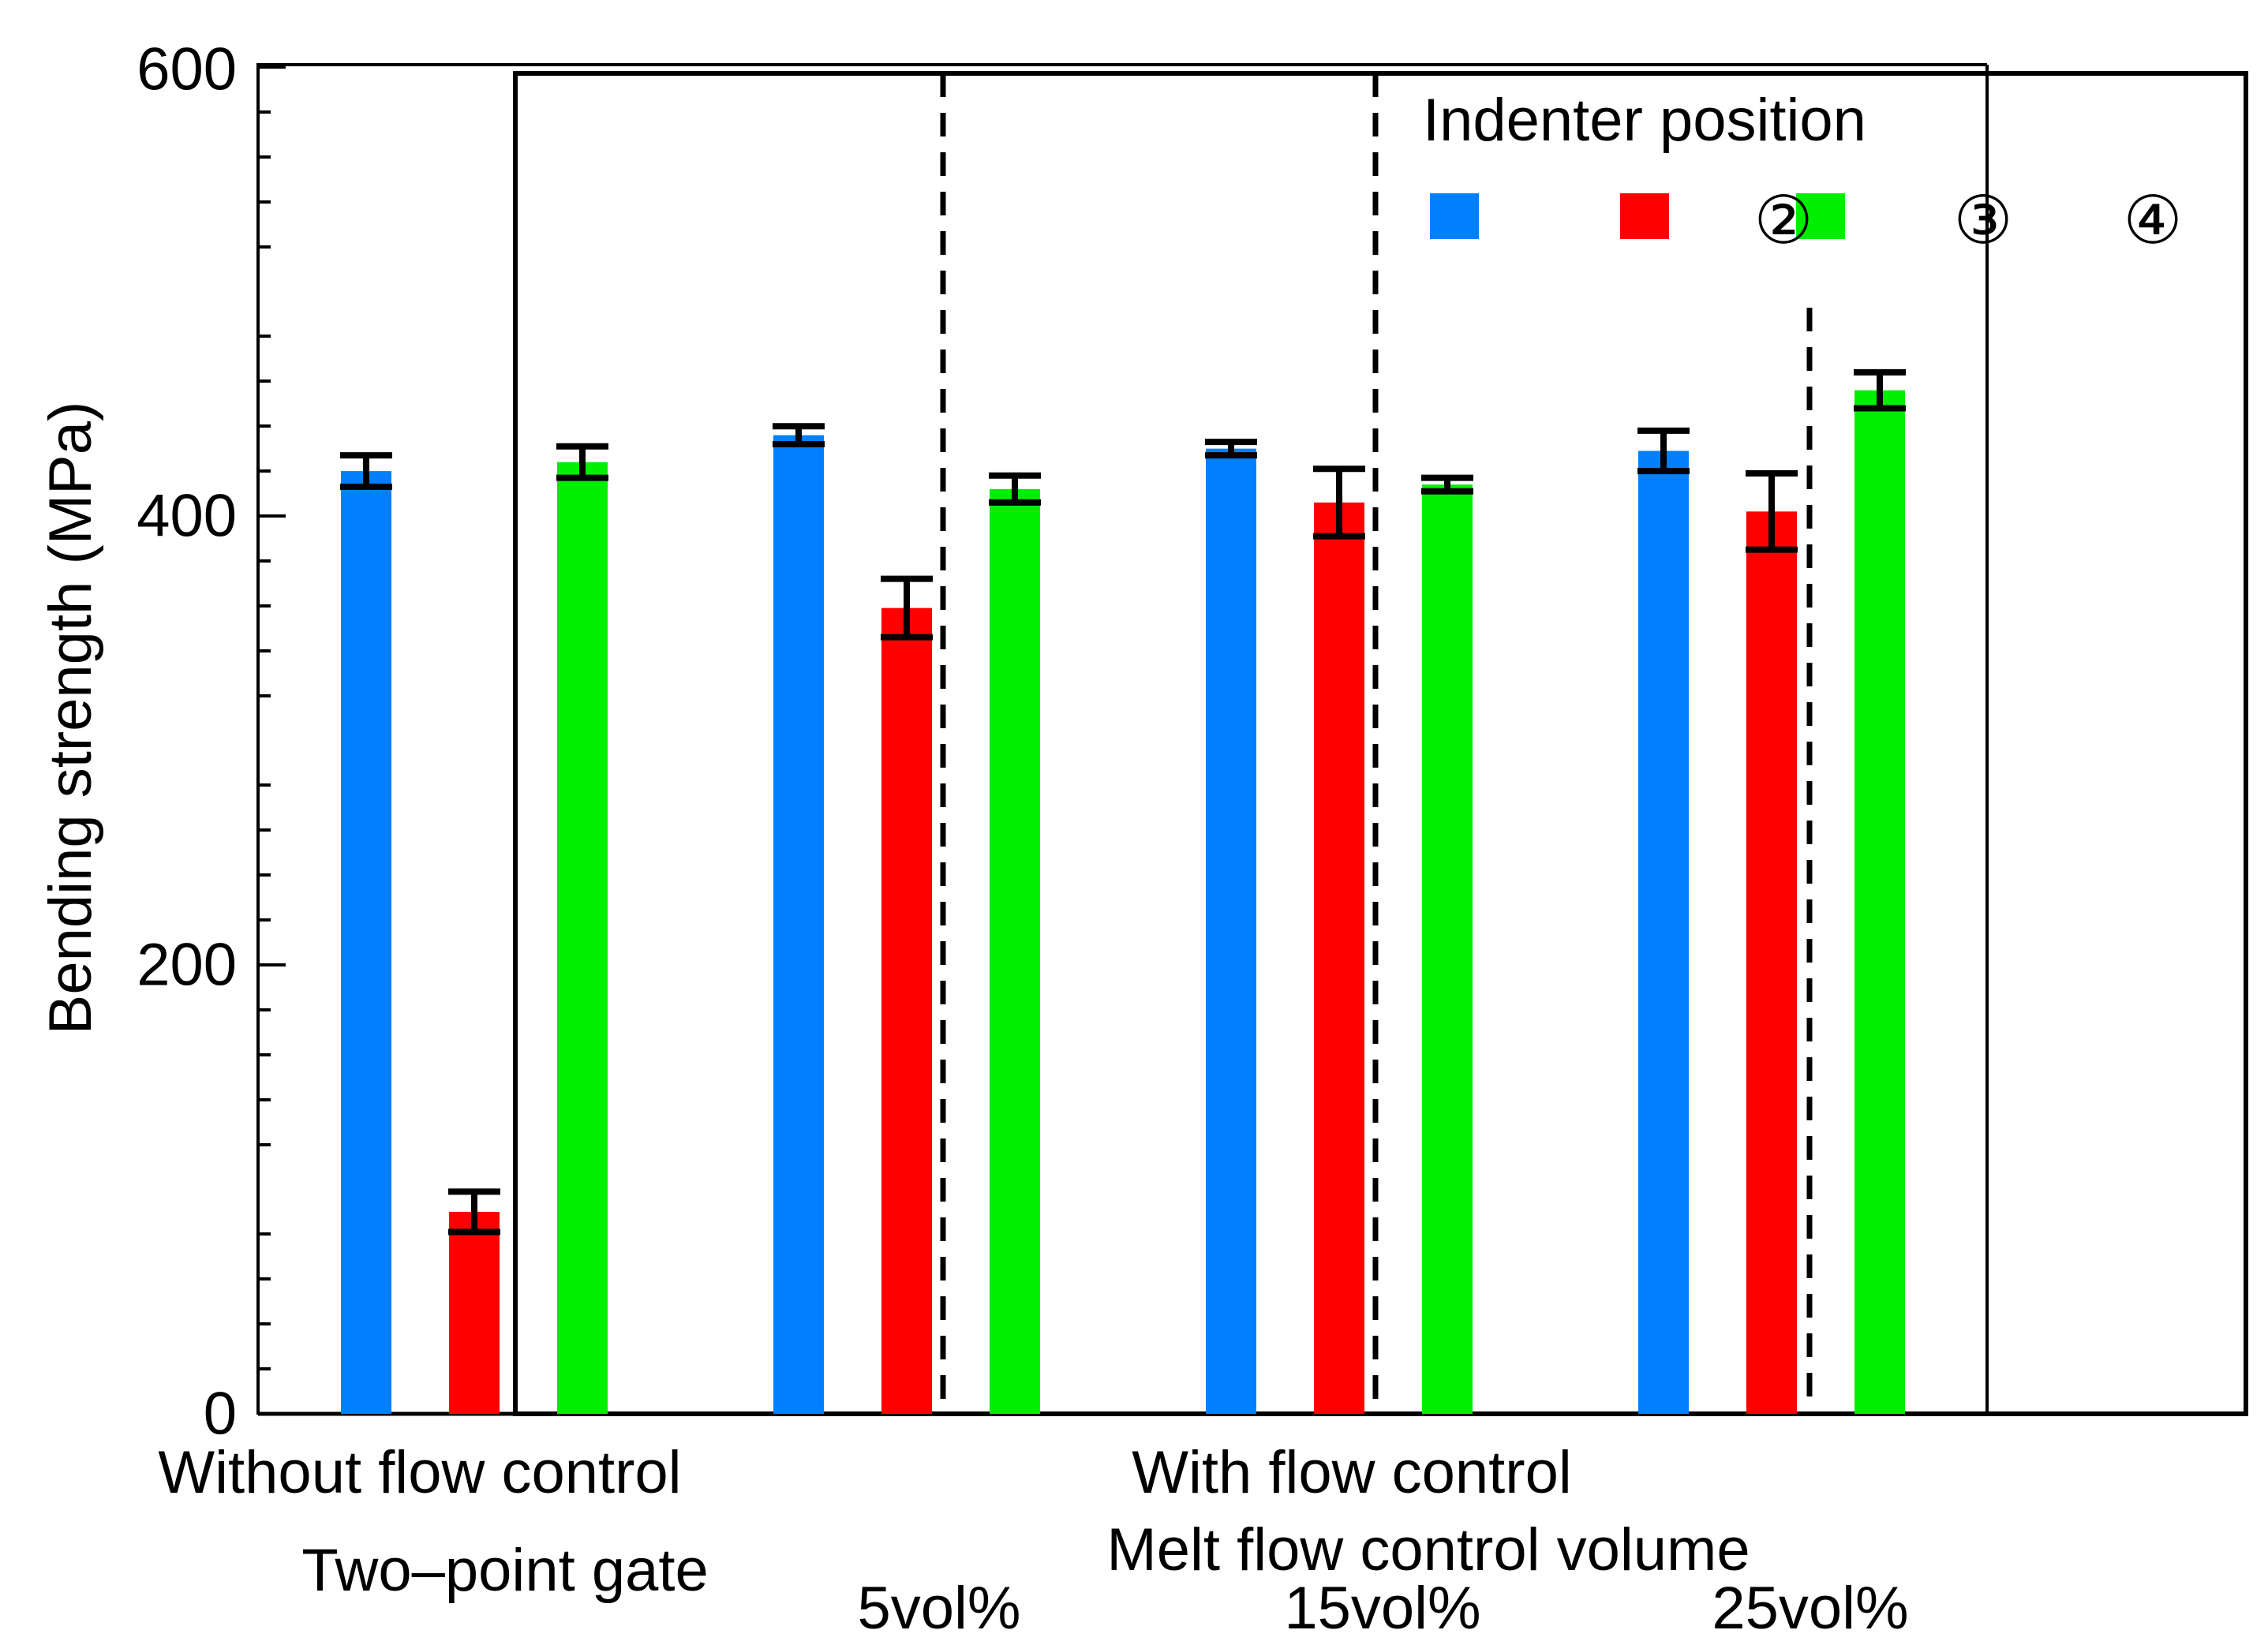 This screenshot has height=1645, width=2268. I want to click on label-with-flow-control: With flow control, so click(1352, 1472).